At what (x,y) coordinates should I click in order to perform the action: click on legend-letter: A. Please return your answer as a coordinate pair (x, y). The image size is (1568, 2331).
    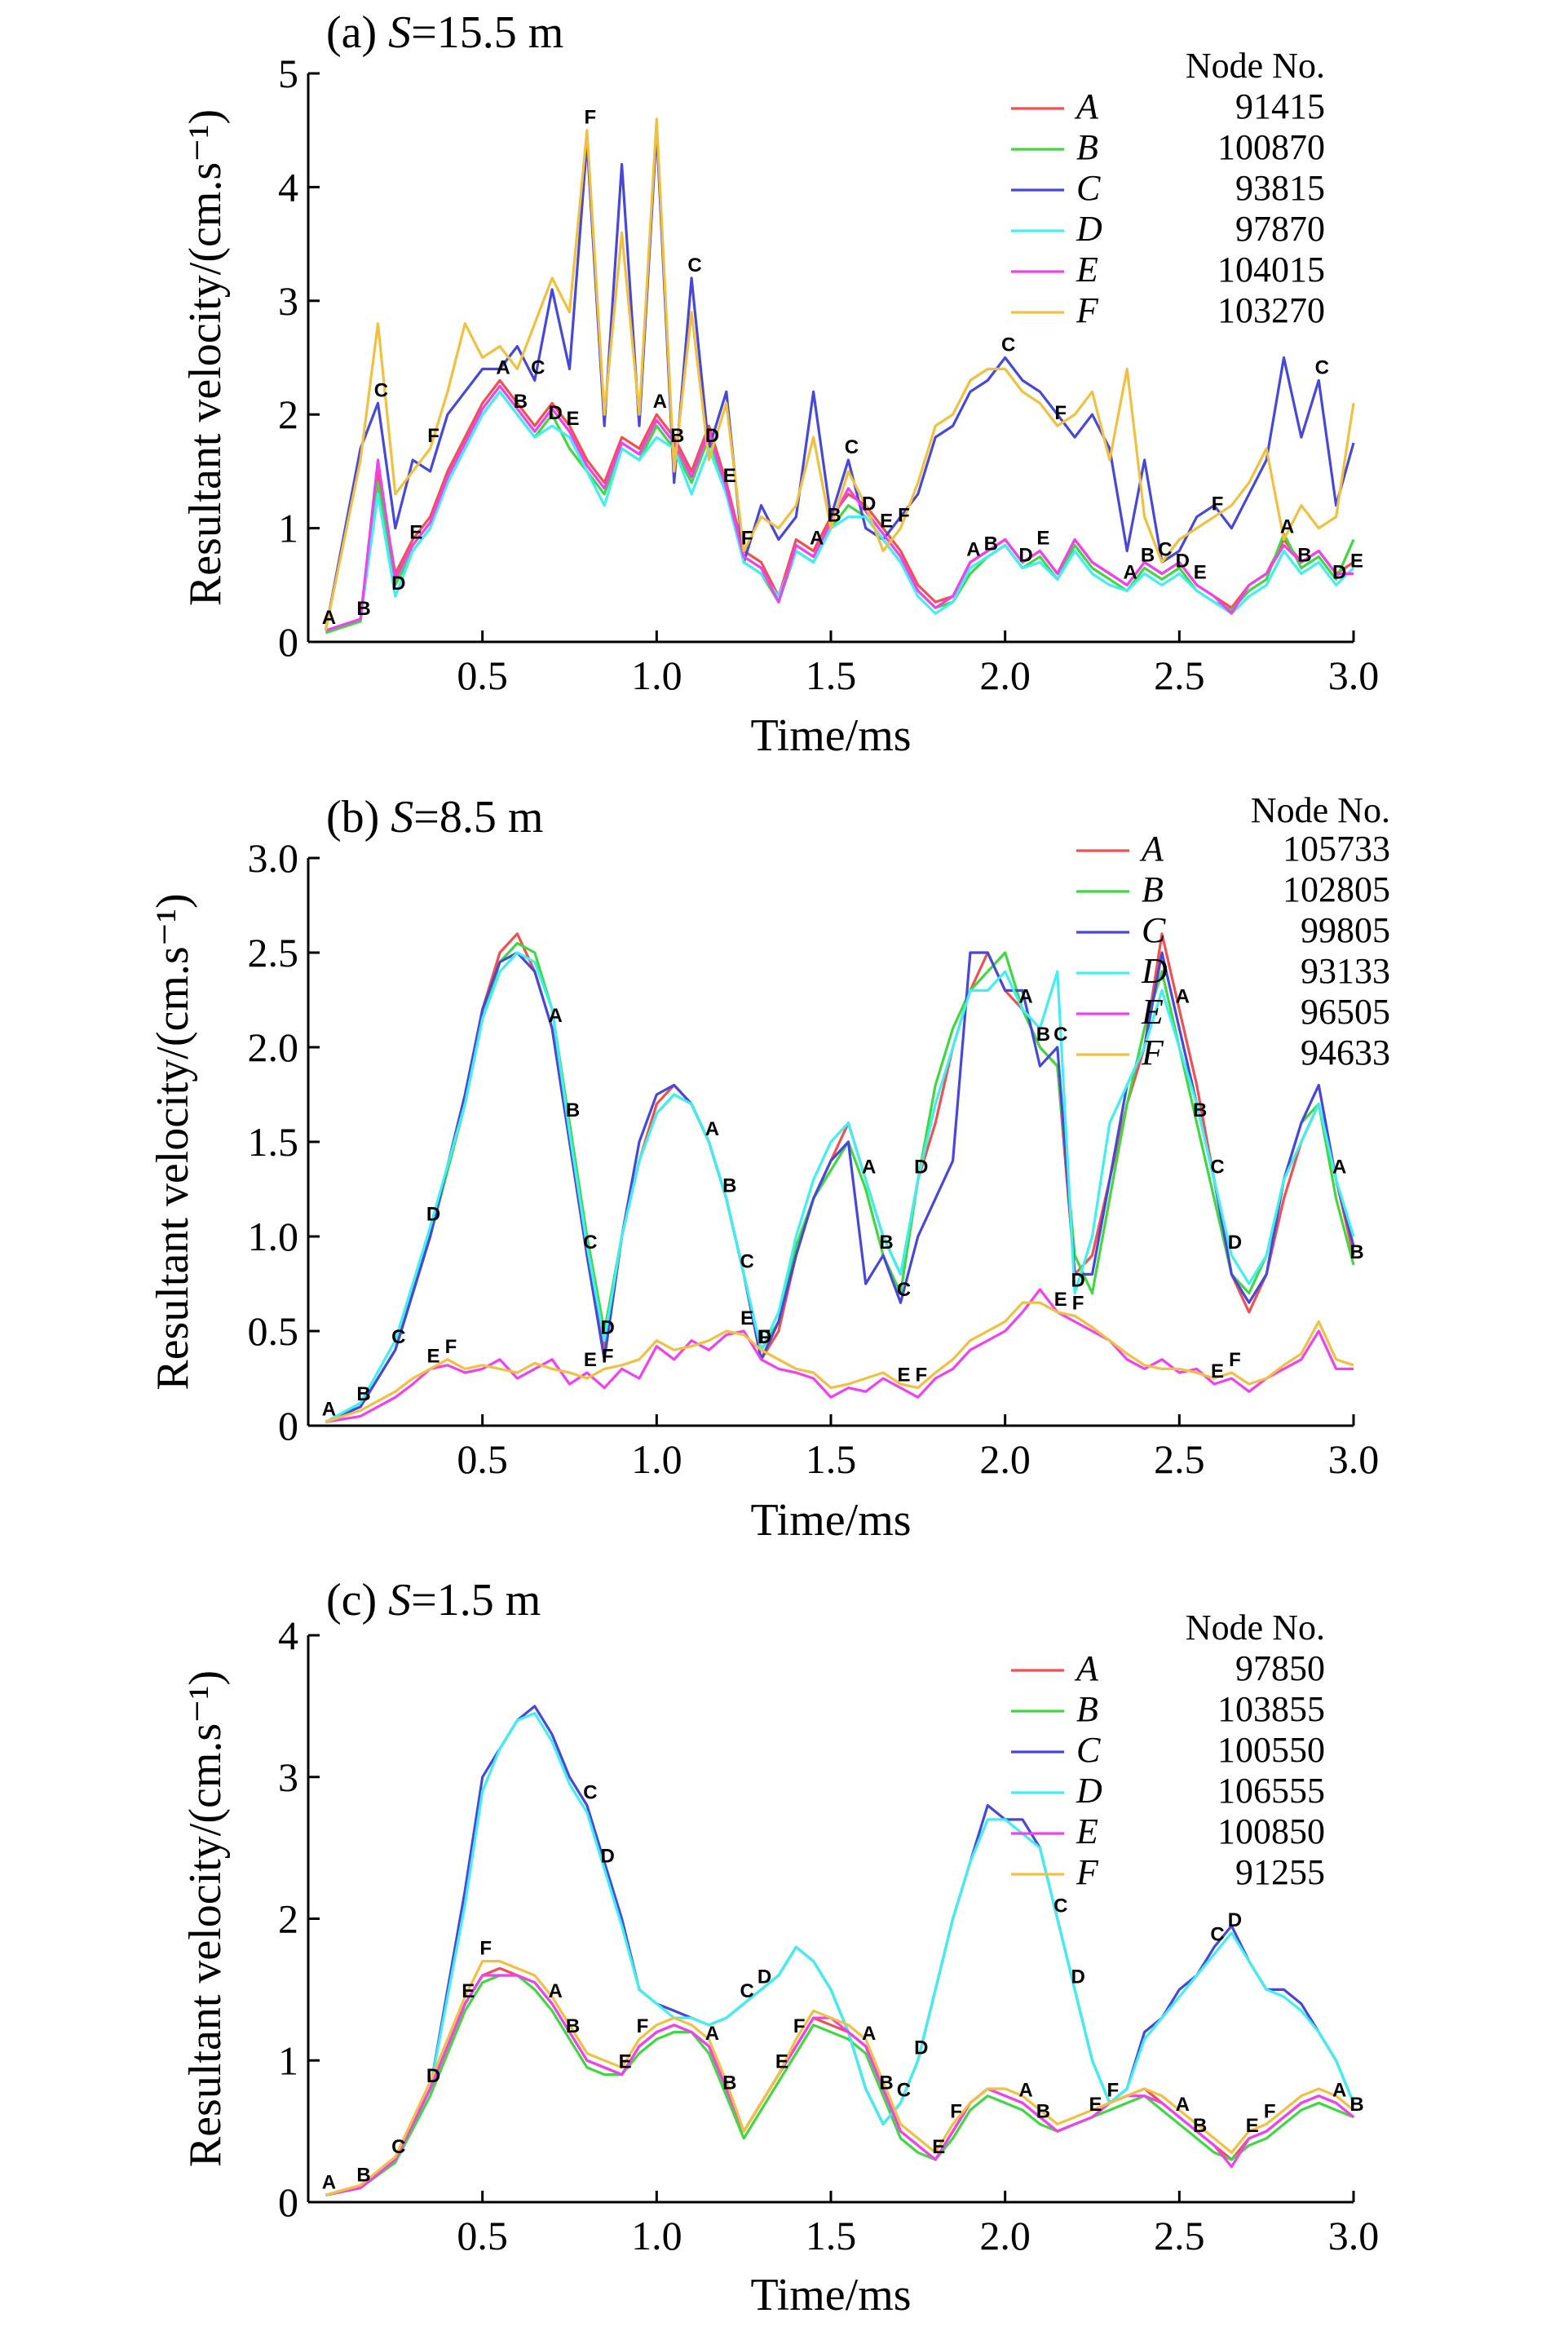
    Looking at the image, I should click on (1086, 106).